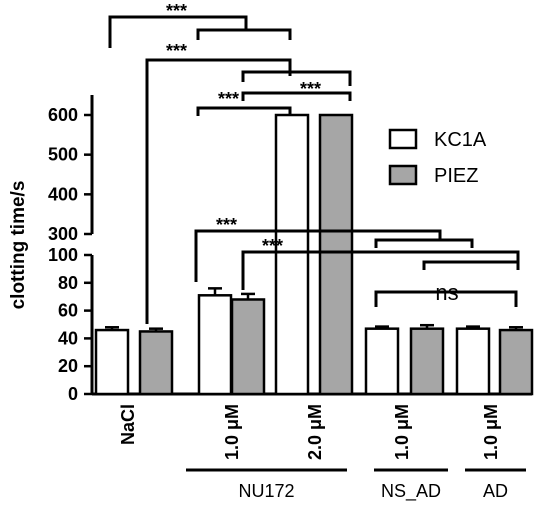  What do you see at coordinates (315, 432) in the screenshot?
I see `category-label: 2.0 μM` at bounding box center [315, 432].